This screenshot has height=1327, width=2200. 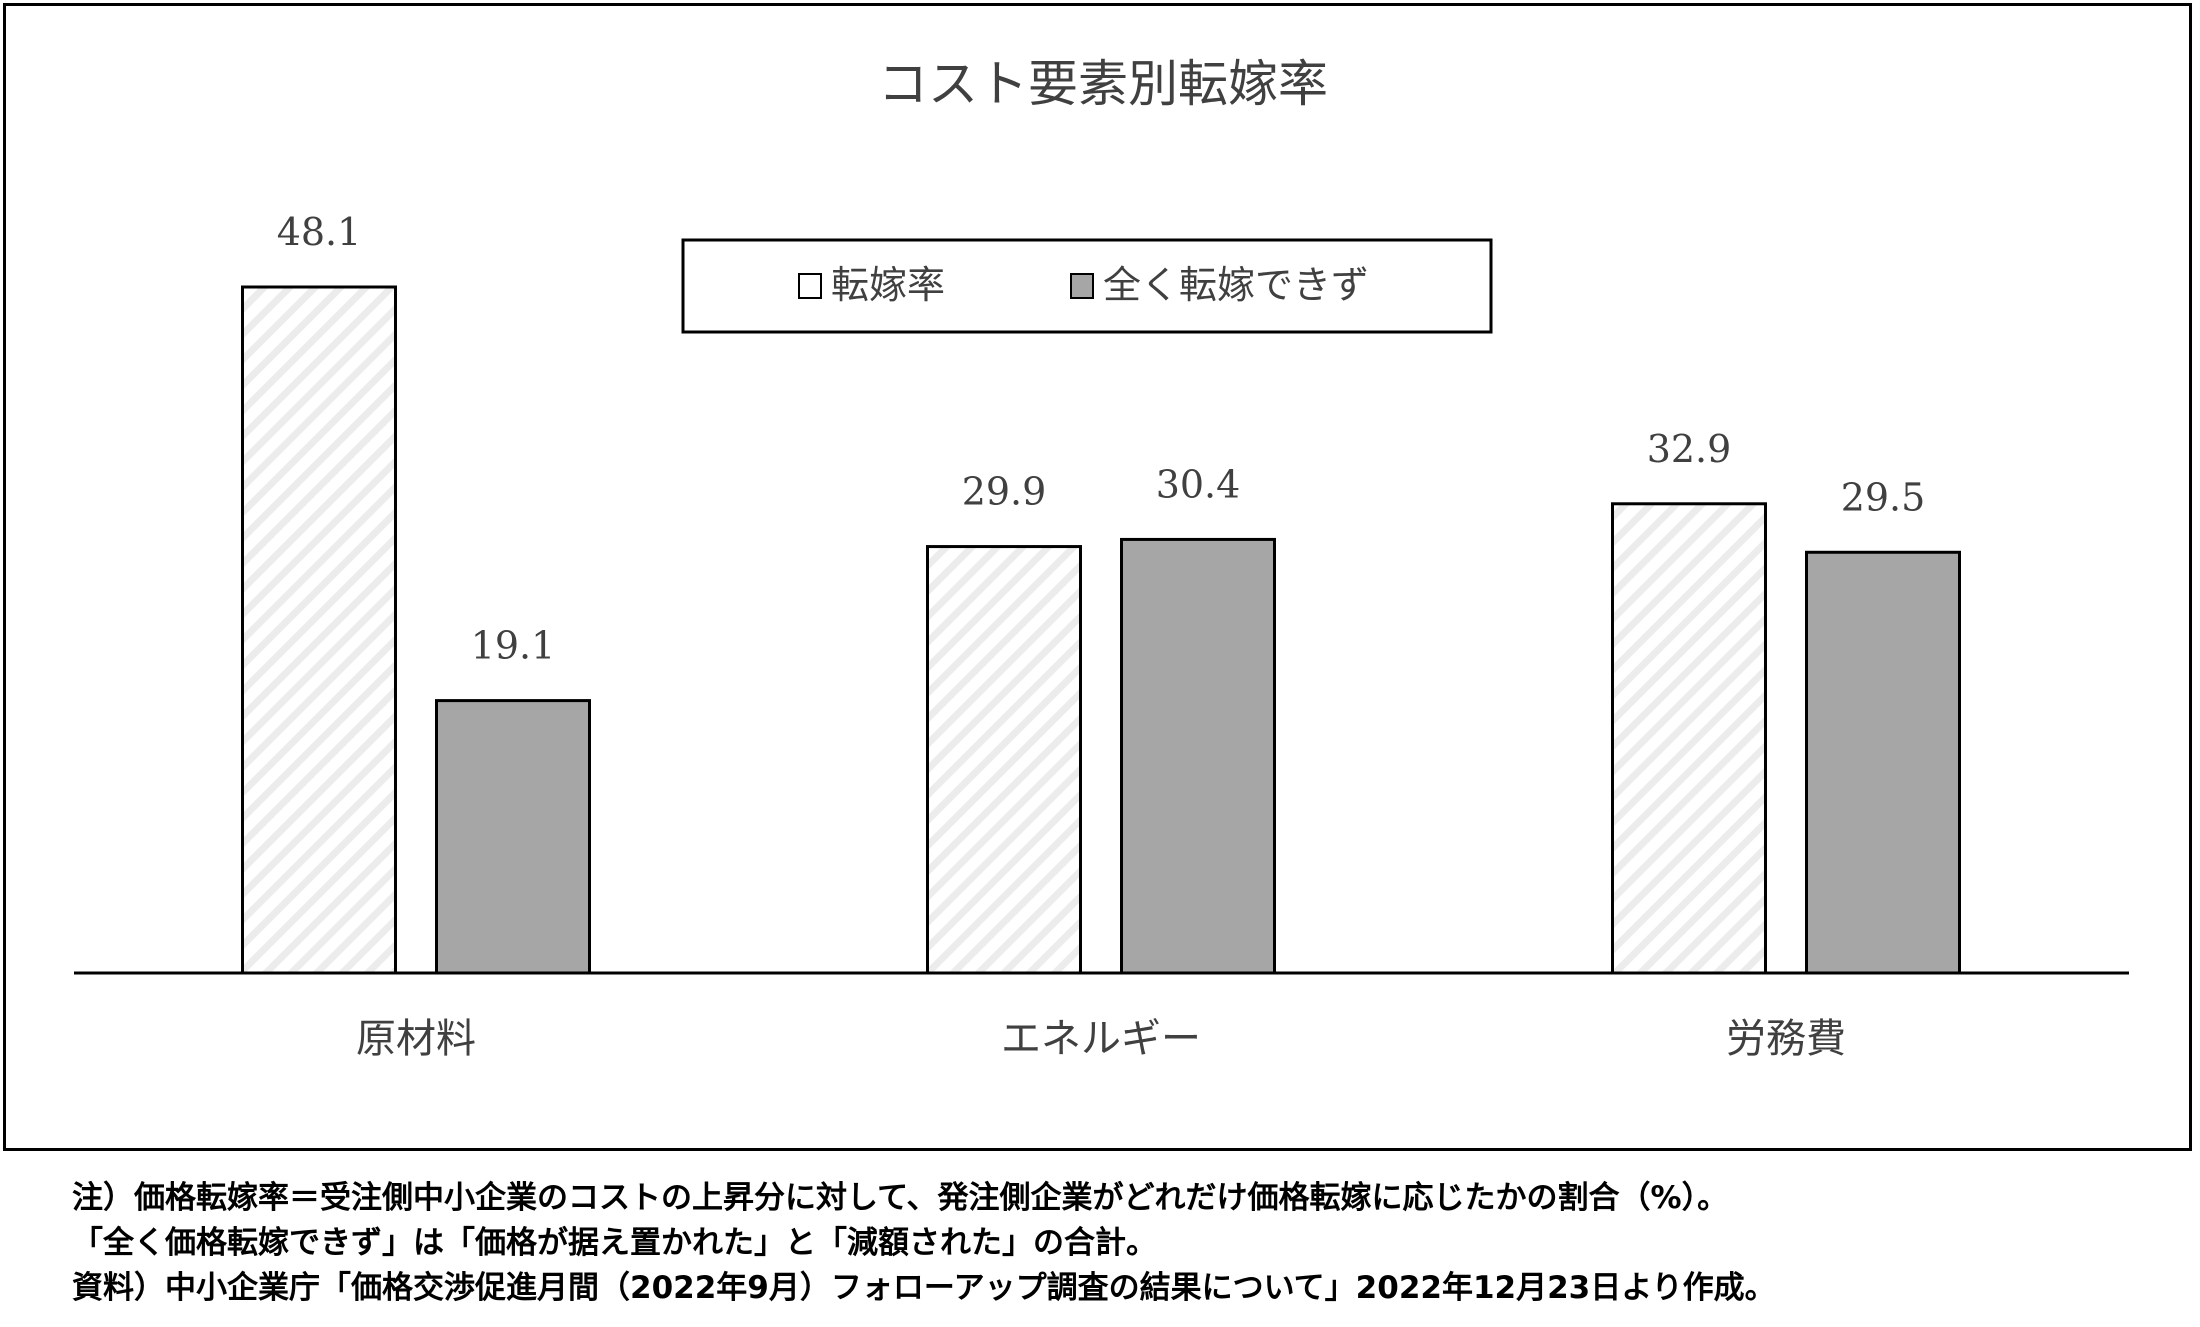 I want to click on x-tick-labels: 原材料 エネルギー 労務費, so click(x=1101, y=1039).